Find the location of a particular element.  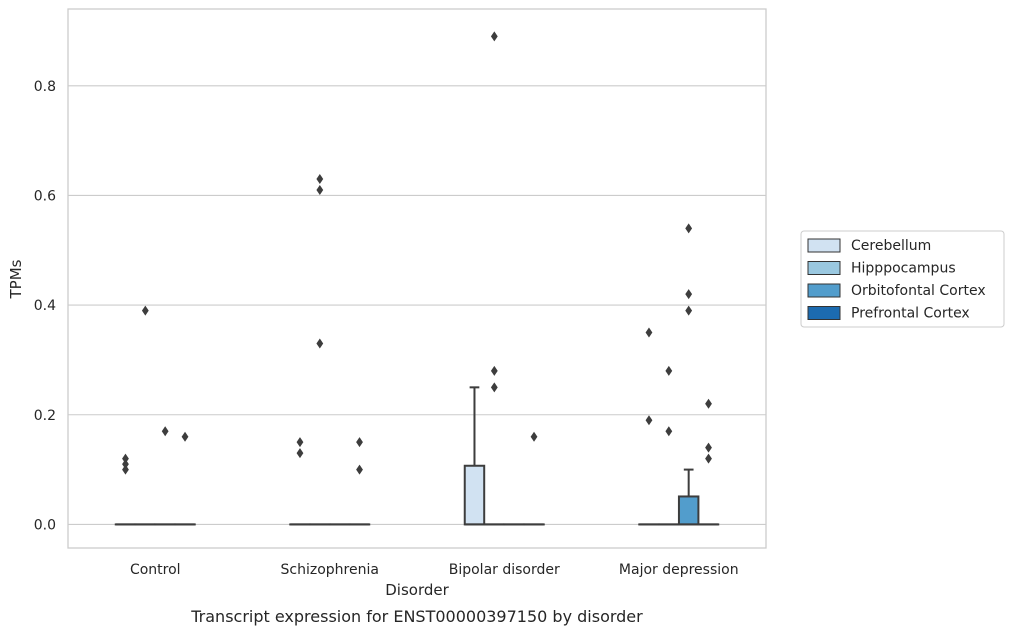

box-cerebellum is located at coordinates (474, 495).